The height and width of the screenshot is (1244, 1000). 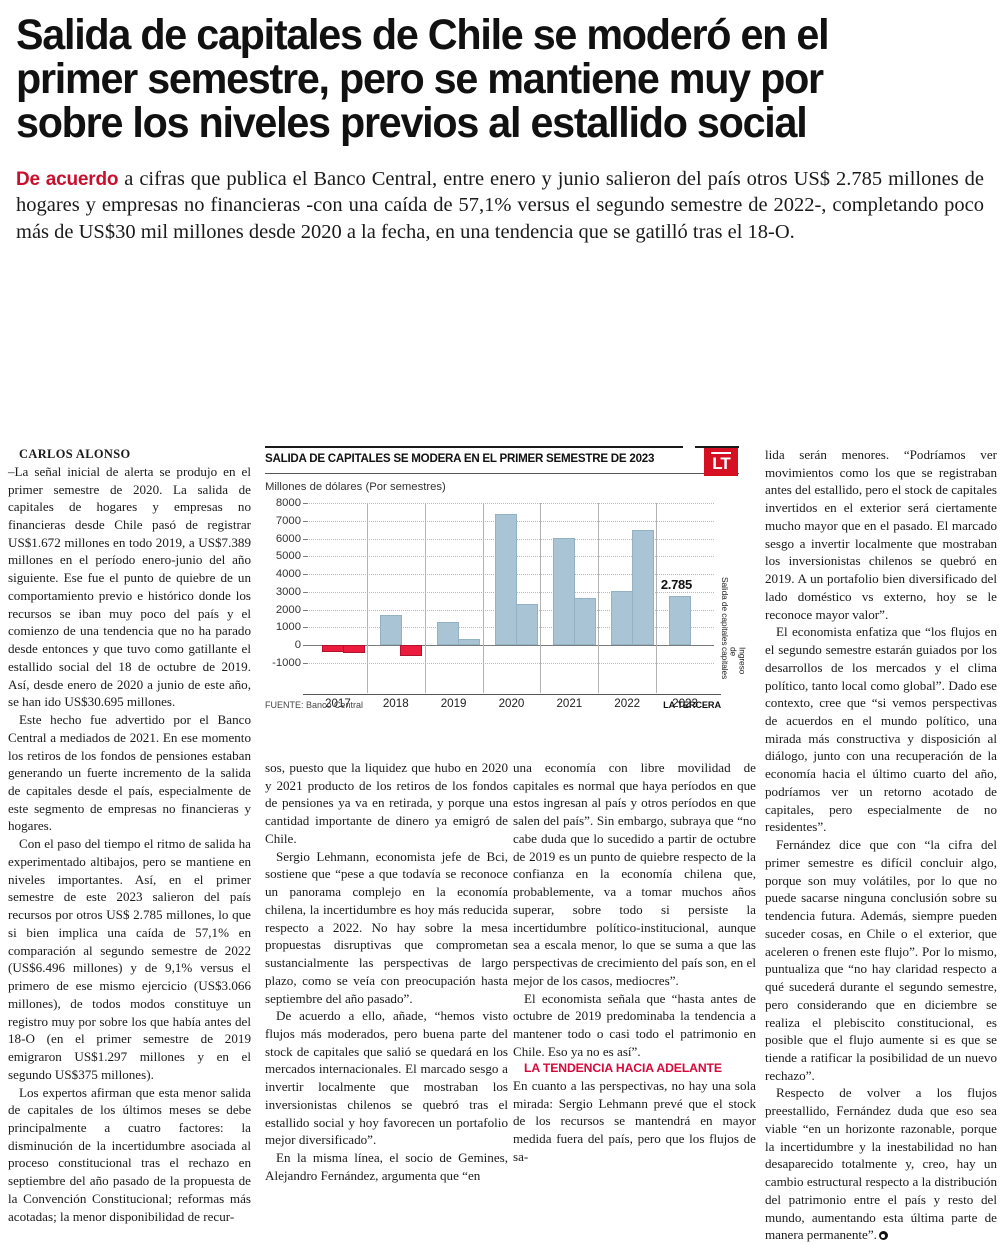 I want to click on chart-x-tick-label: 2017, so click(x=338, y=703).